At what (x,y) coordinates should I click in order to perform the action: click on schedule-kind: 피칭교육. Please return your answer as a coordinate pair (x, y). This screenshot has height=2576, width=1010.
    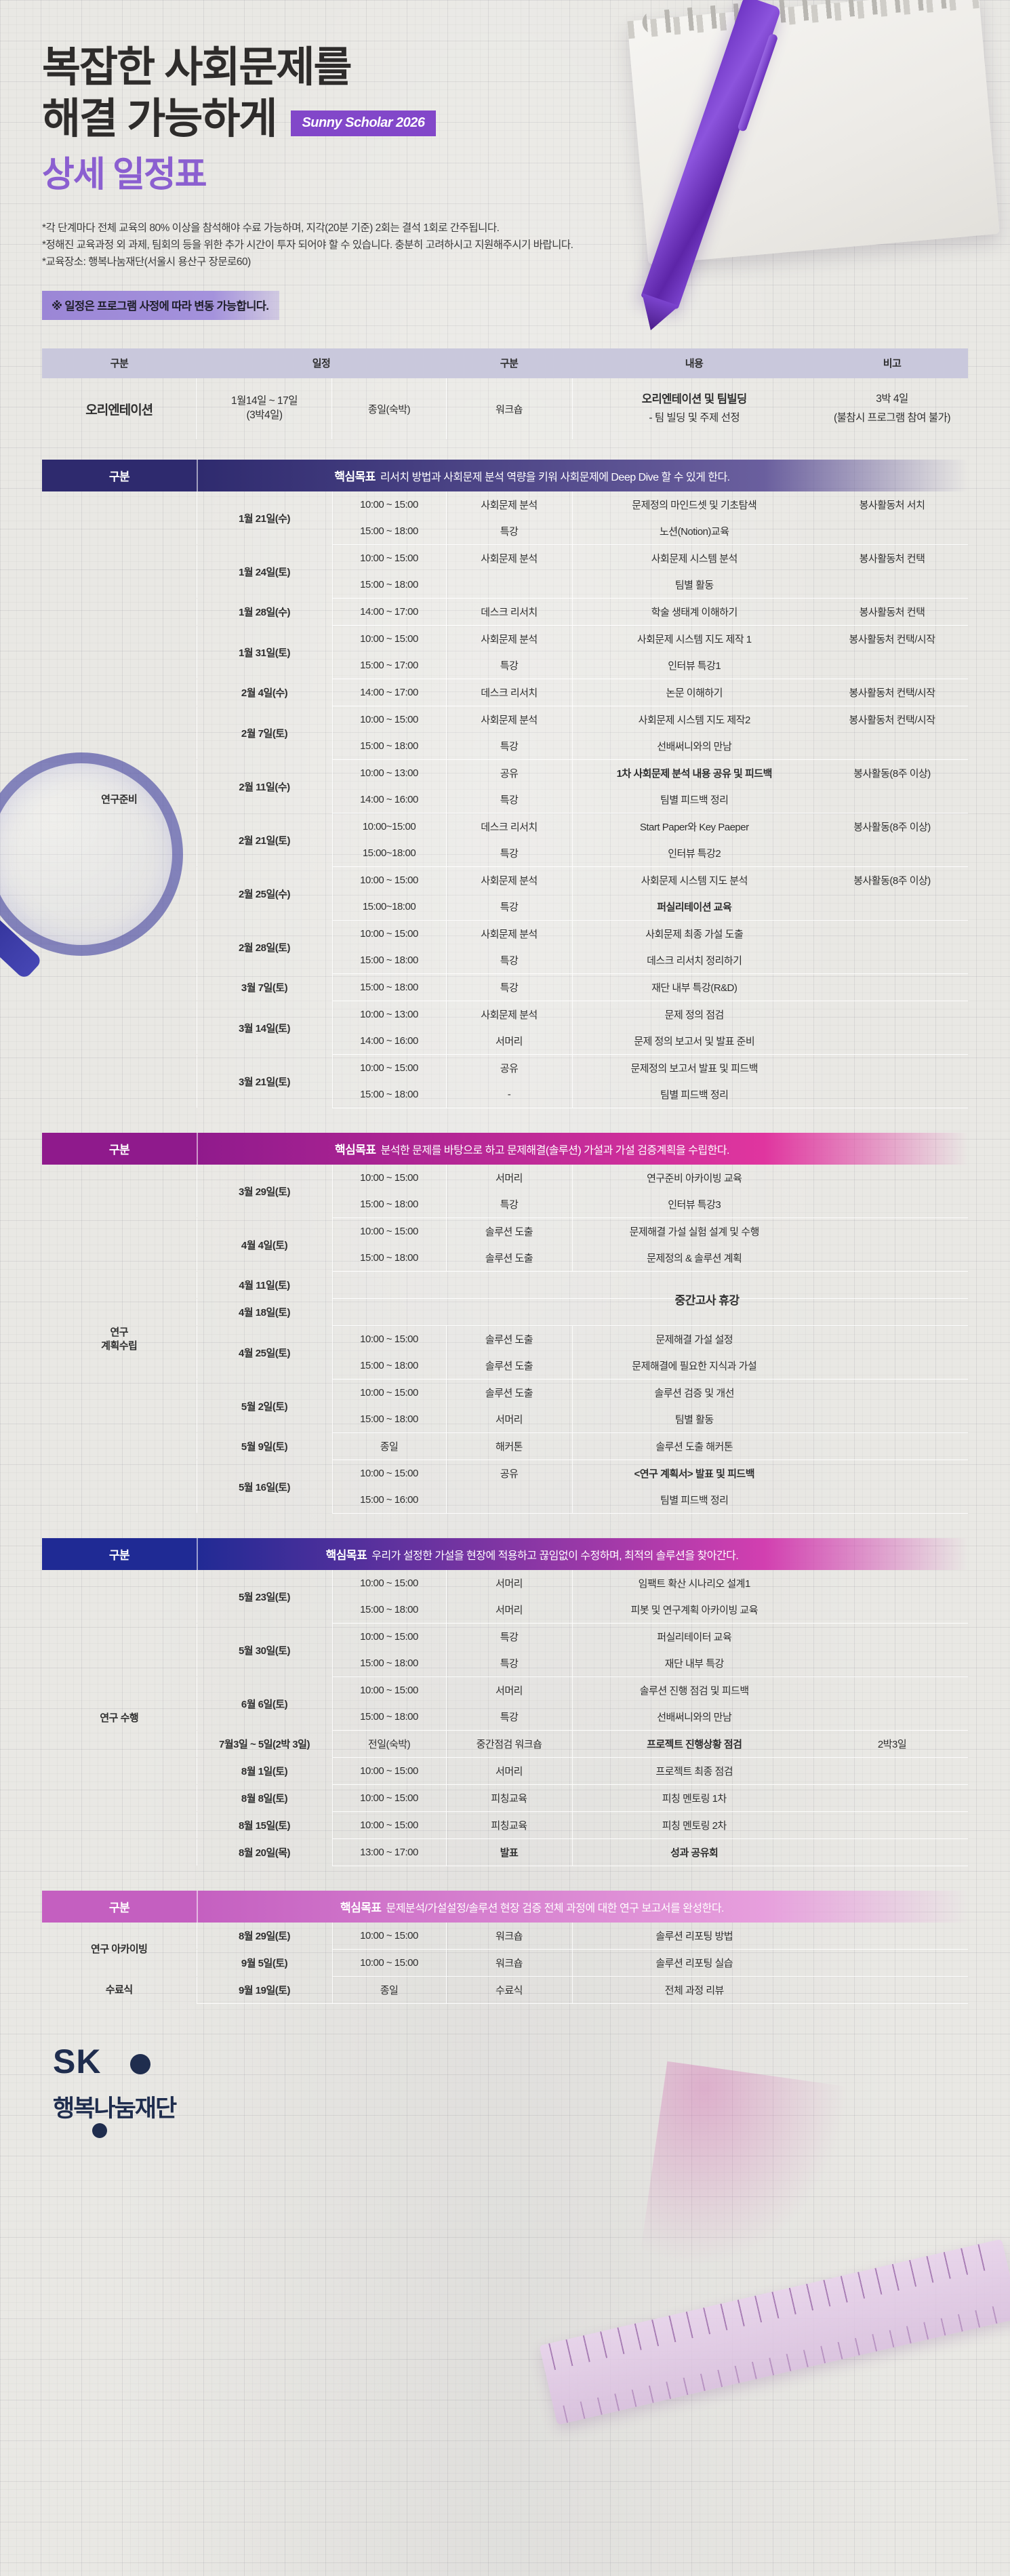
    Looking at the image, I should click on (508, 1798).